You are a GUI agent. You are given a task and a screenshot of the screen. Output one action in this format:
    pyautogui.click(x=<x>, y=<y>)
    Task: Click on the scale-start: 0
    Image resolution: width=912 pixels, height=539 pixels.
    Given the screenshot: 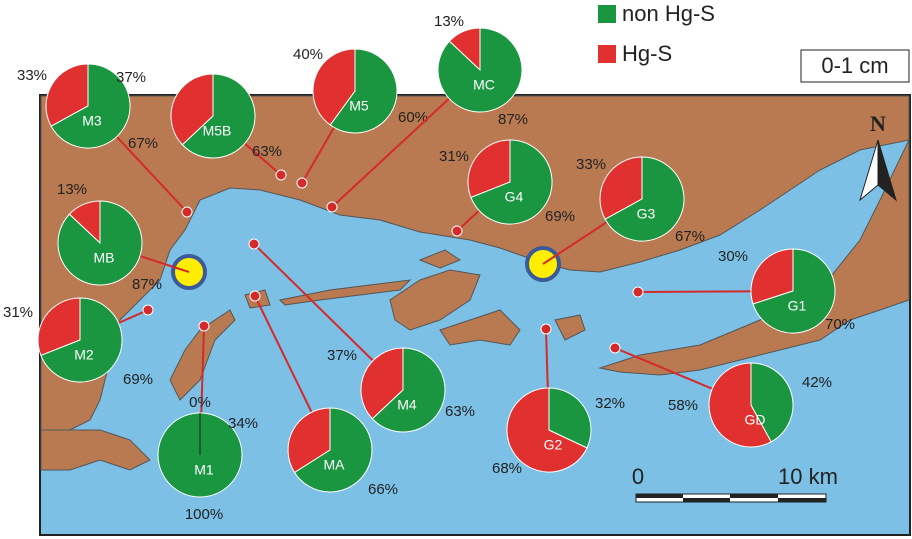 What is the action you would take?
    pyautogui.click(x=638, y=476)
    